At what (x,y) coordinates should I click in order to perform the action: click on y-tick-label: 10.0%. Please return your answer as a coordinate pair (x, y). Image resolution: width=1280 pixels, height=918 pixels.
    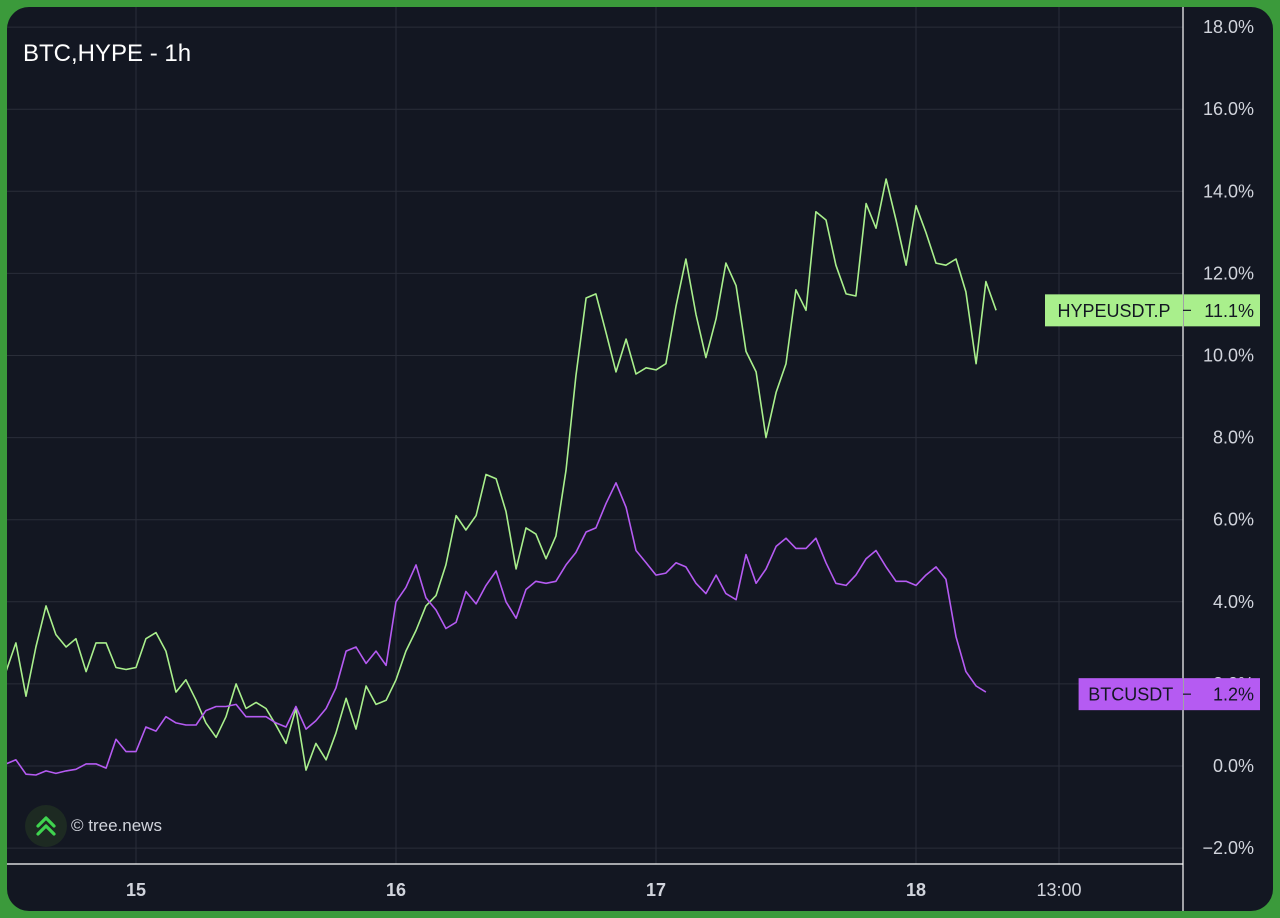
    Looking at the image, I should click on (1228, 356).